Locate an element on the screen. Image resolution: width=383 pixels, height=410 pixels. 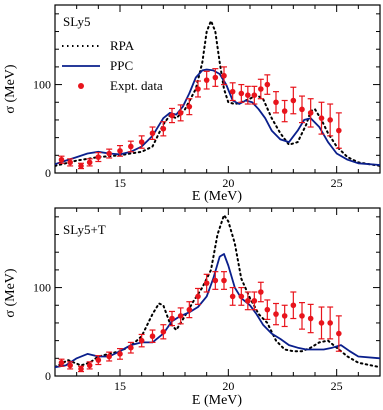
x-tick-label: 15 is located at coordinates (120, 386).